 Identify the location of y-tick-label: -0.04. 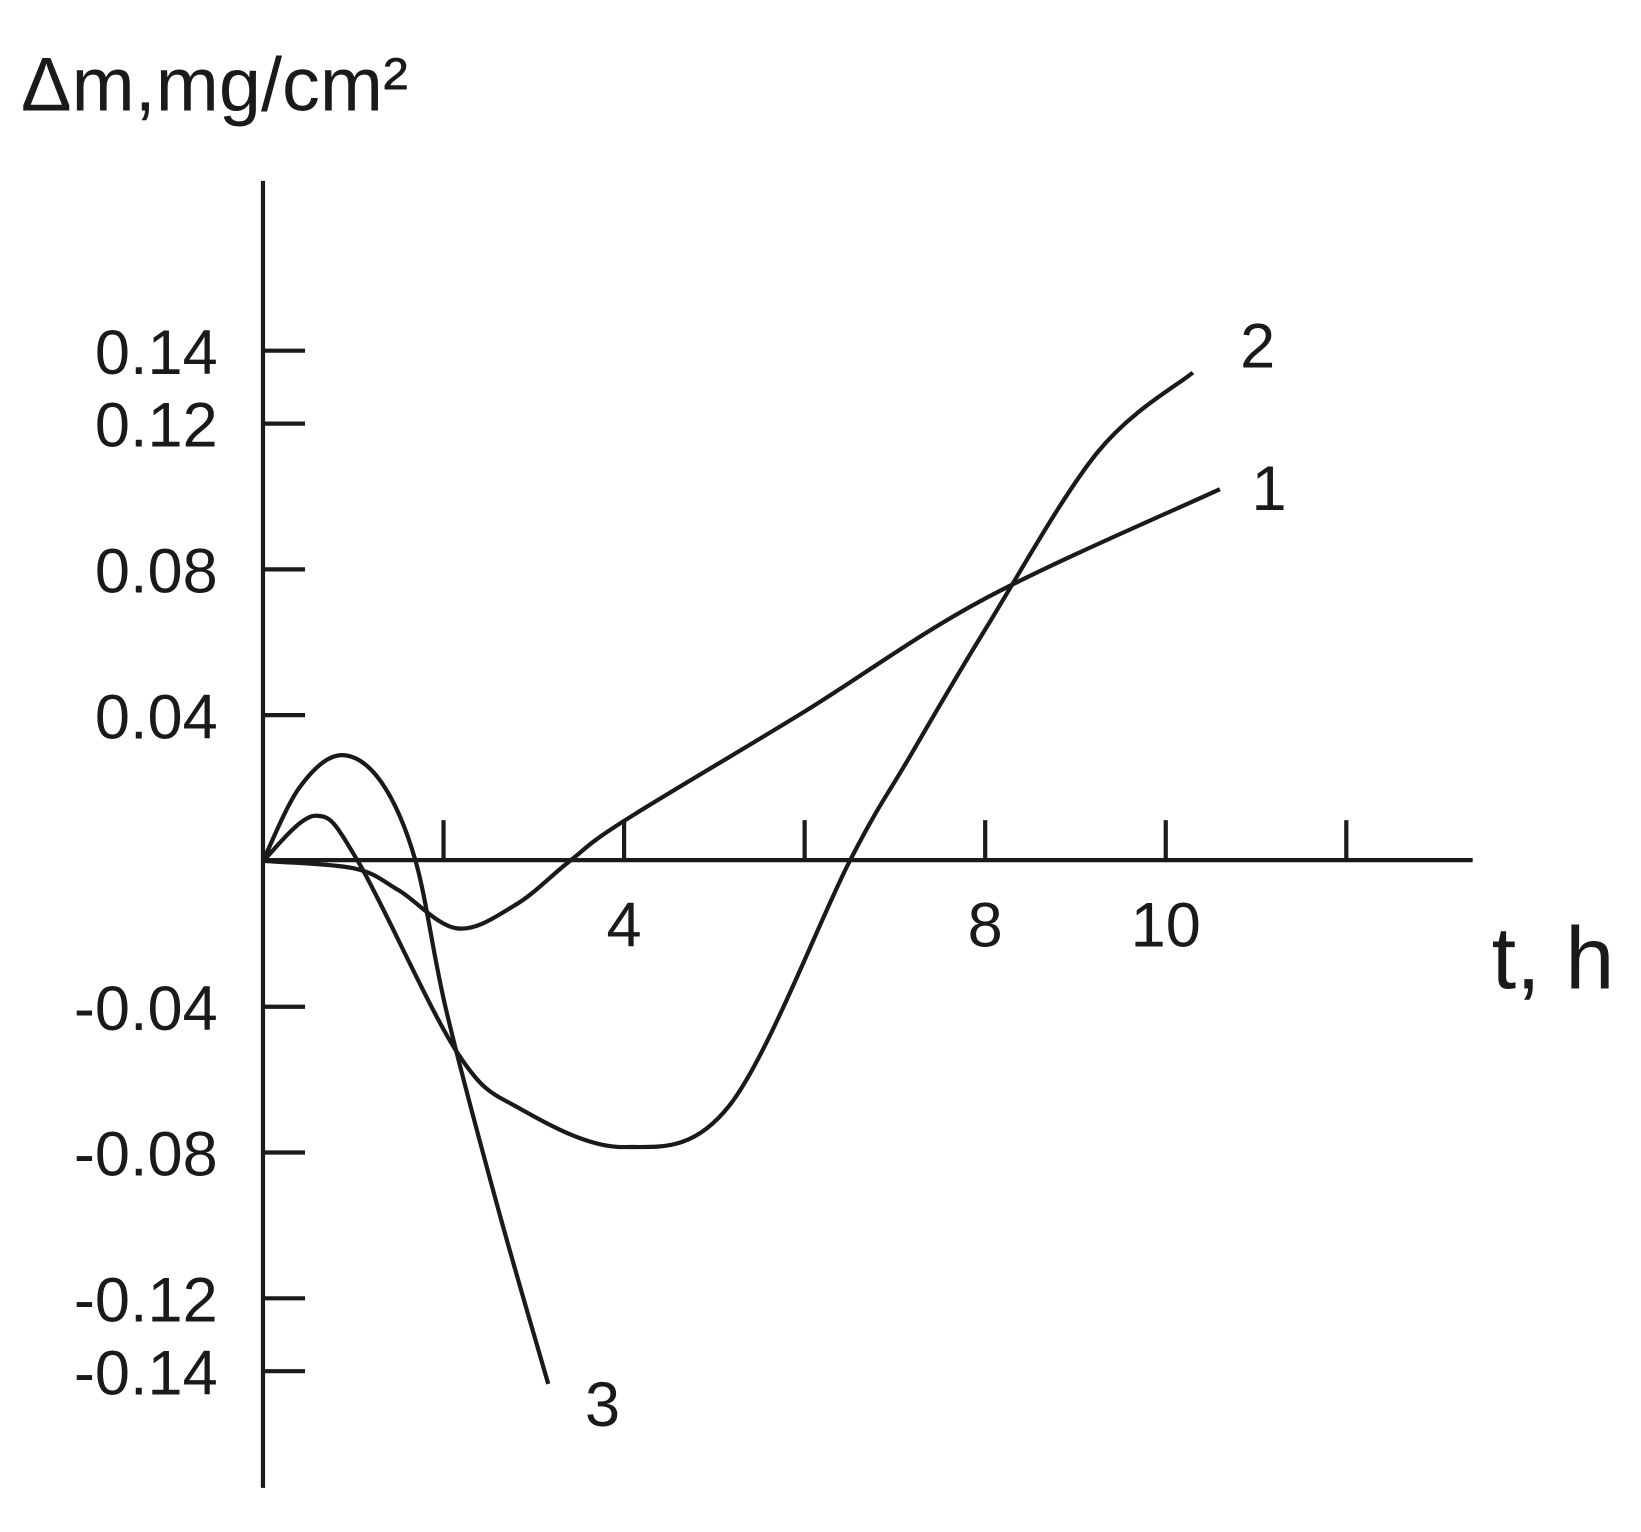
(146, 1009).